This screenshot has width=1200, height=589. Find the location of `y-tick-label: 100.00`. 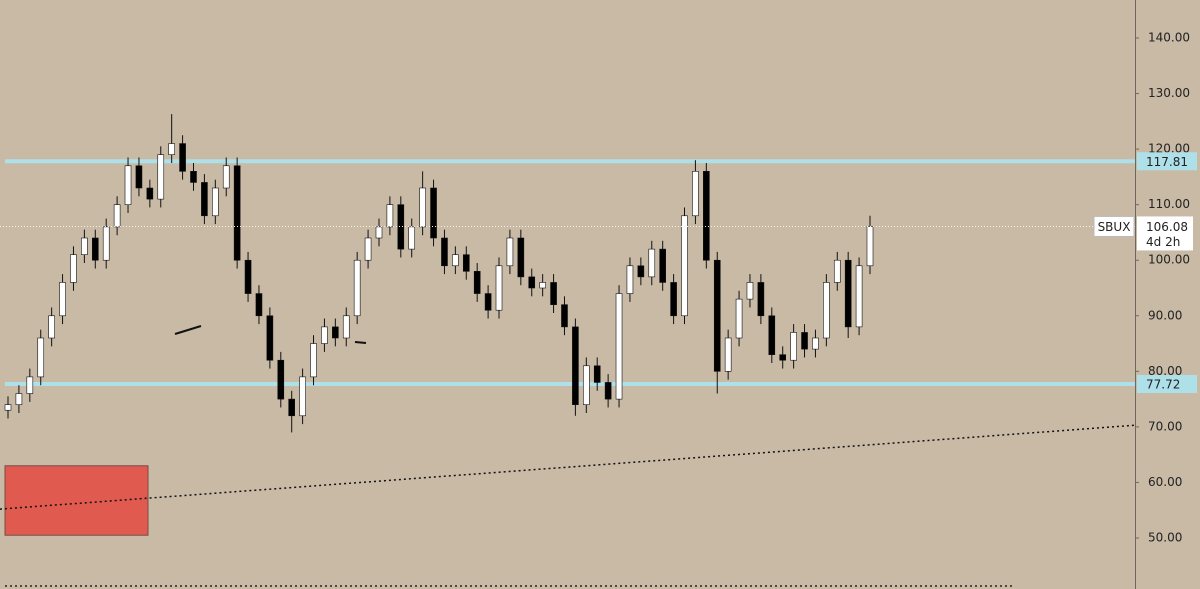

y-tick-label: 100.00 is located at coordinates (1169, 260).